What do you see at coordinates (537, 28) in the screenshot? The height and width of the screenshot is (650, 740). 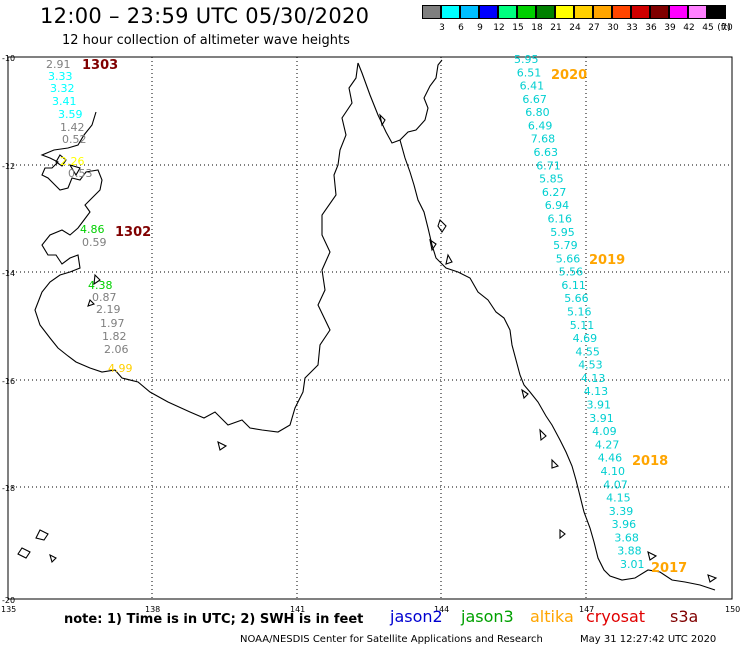 I see `scale-label: 18` at bounding box center [537, 28].